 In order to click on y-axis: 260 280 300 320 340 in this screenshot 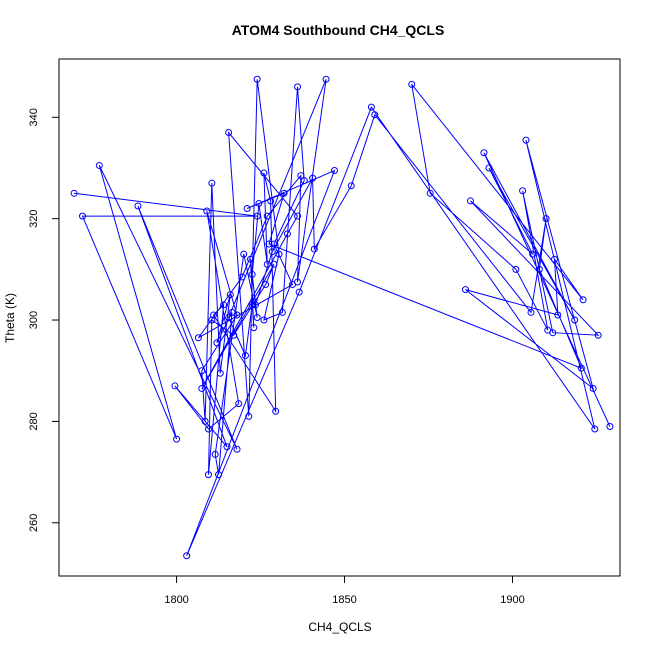, I will do `click(43, 320)`.